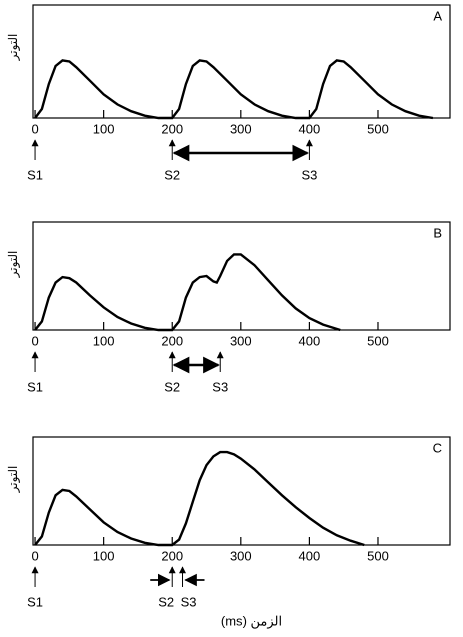 The height and width of the screenshot is (637, 463). What do you see at coordinates (437, 232) in the screenshot?
I see `panel-label: B` at bounding box center [437, 232].